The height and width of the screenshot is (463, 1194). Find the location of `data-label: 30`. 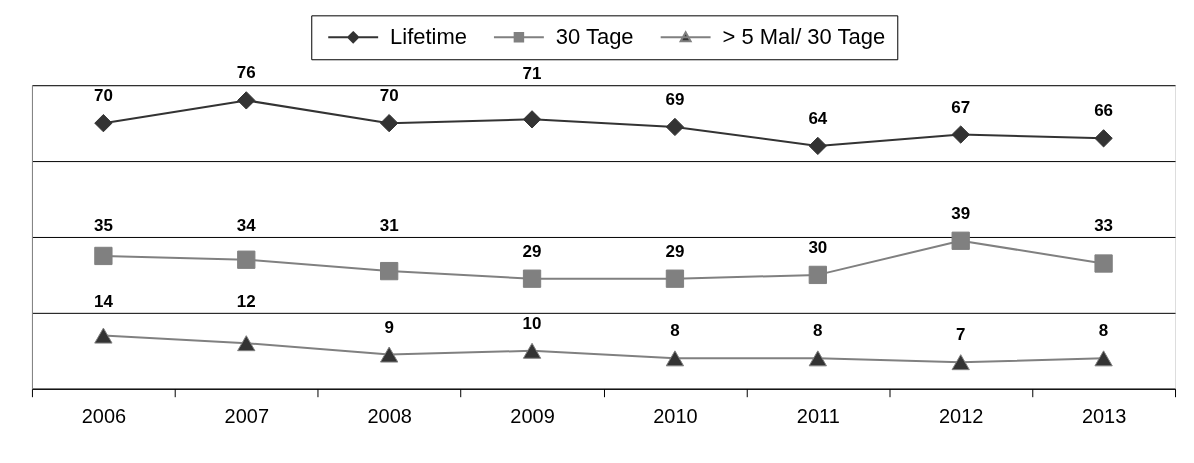

data-label: 30 is located at coordinates (818, 247).